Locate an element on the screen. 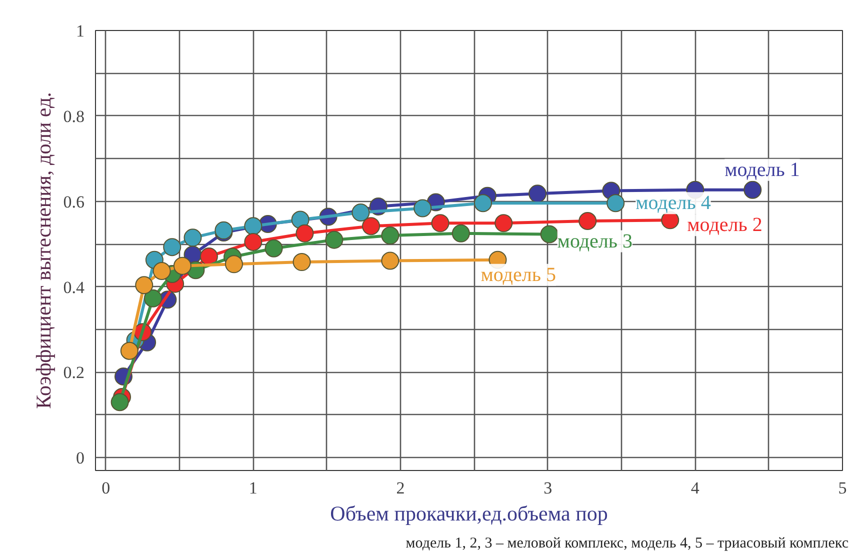  series-label: модель 3 is located at coordinates (595, 241).